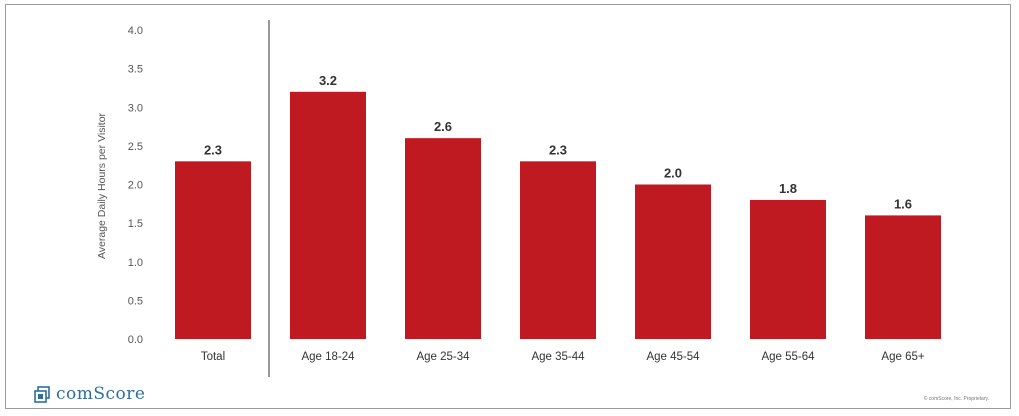  I want to click on category-label: Age 45-54, so click(673, 357).